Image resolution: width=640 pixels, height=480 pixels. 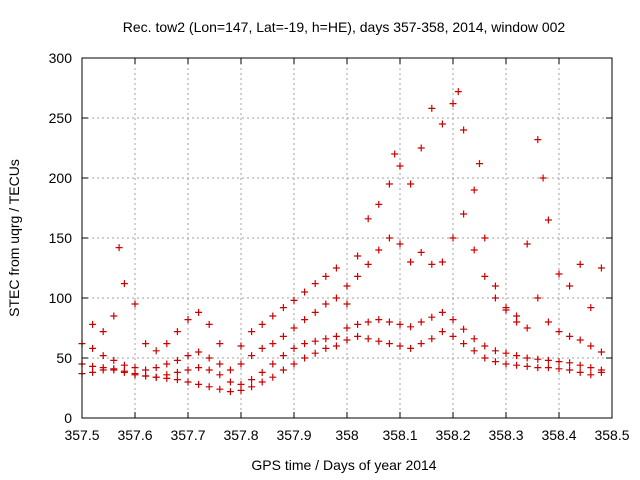 I want to click on series-arc-c, so click(x=209, y=334).